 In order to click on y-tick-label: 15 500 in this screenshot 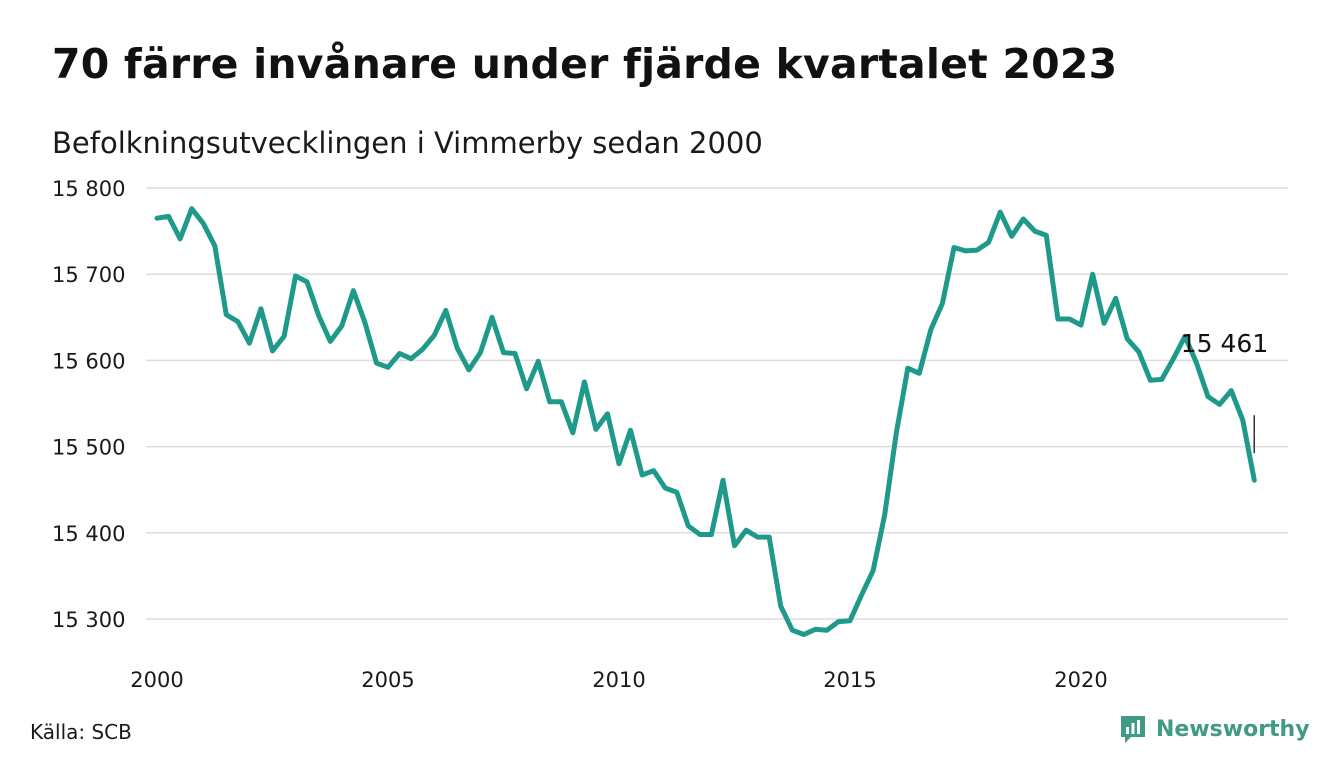, I will do `click(88, 448)`.